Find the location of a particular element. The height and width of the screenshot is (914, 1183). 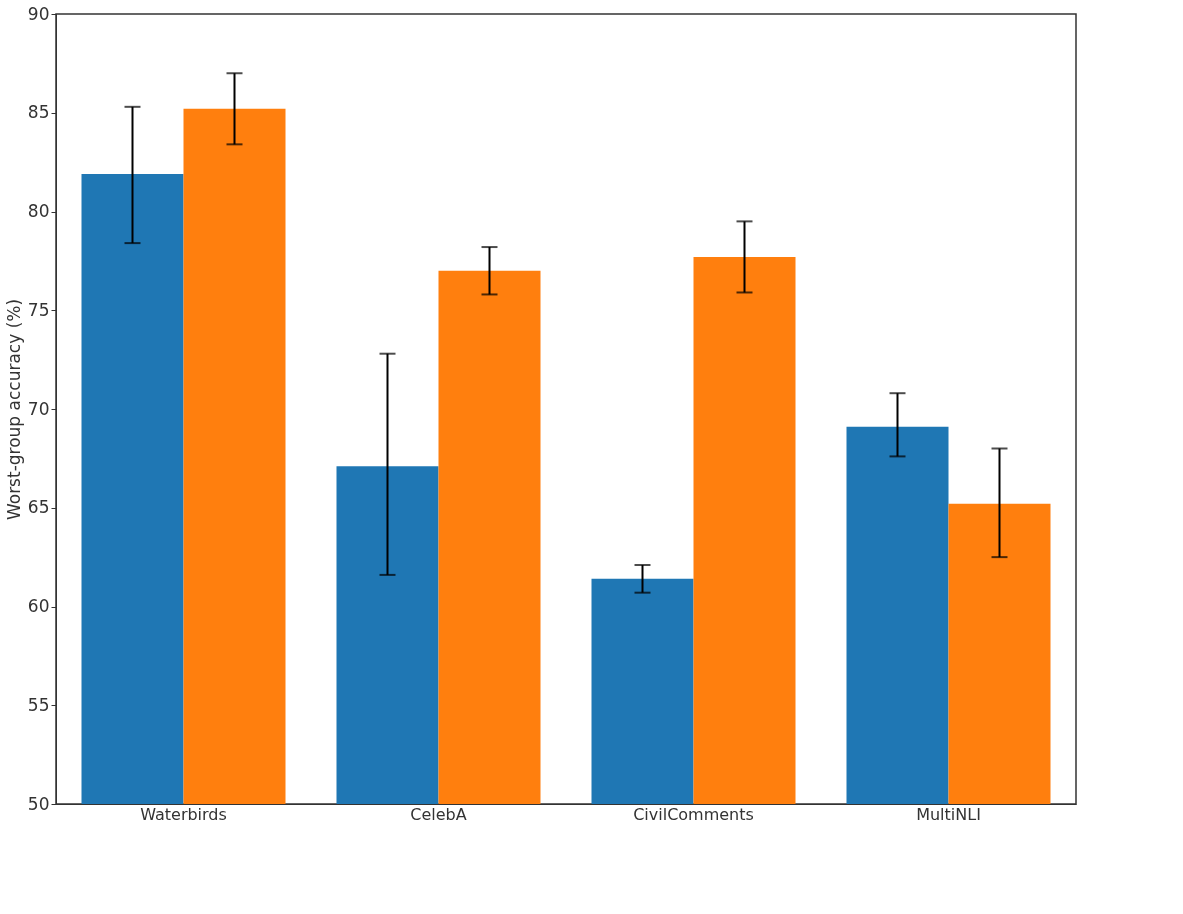

y-tick-label: 55 is located at coordinates (38, 704).